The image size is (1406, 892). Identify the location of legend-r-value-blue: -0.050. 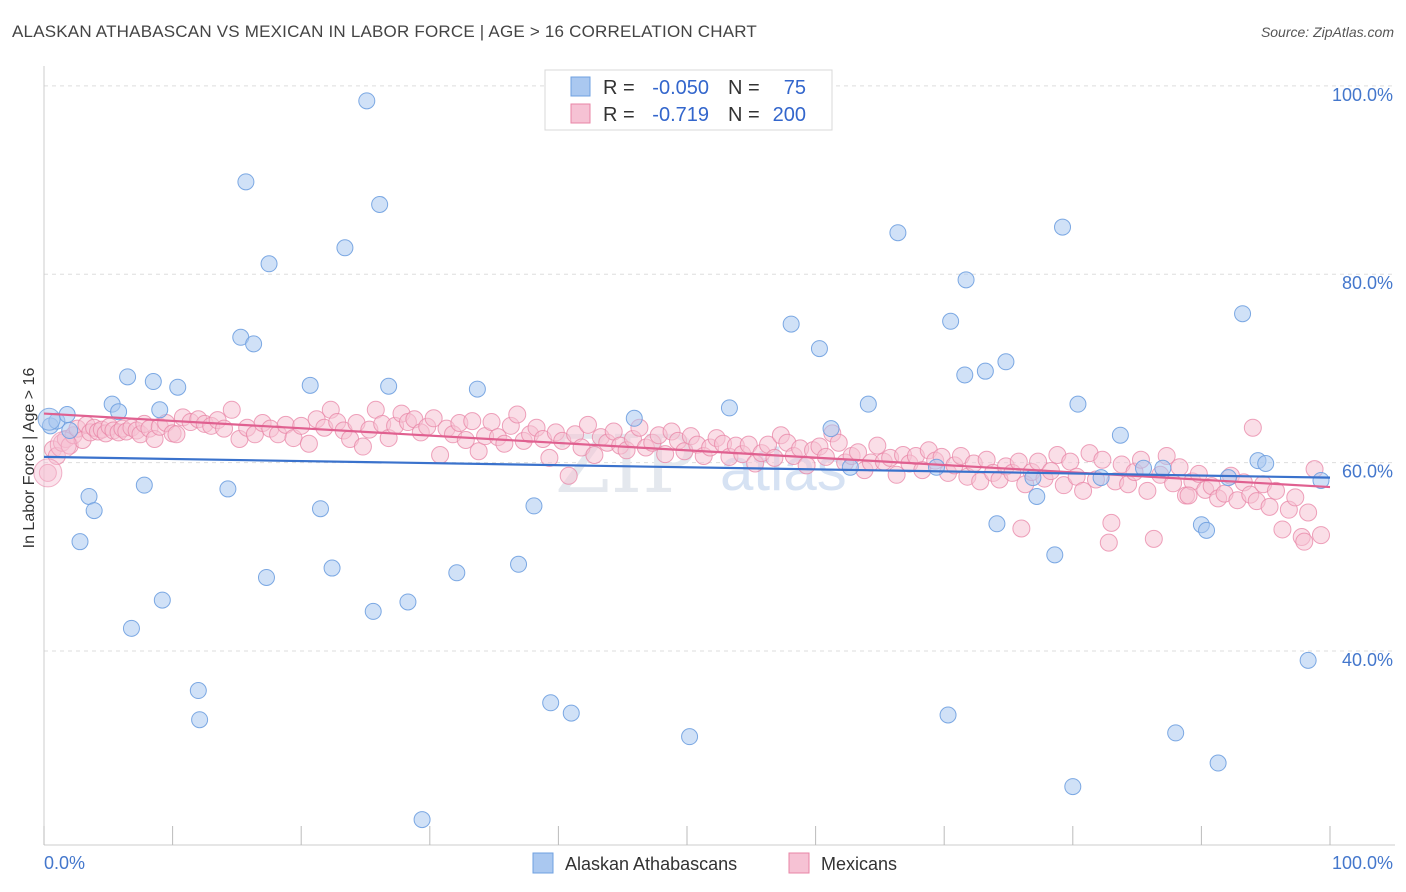
(680, 88).